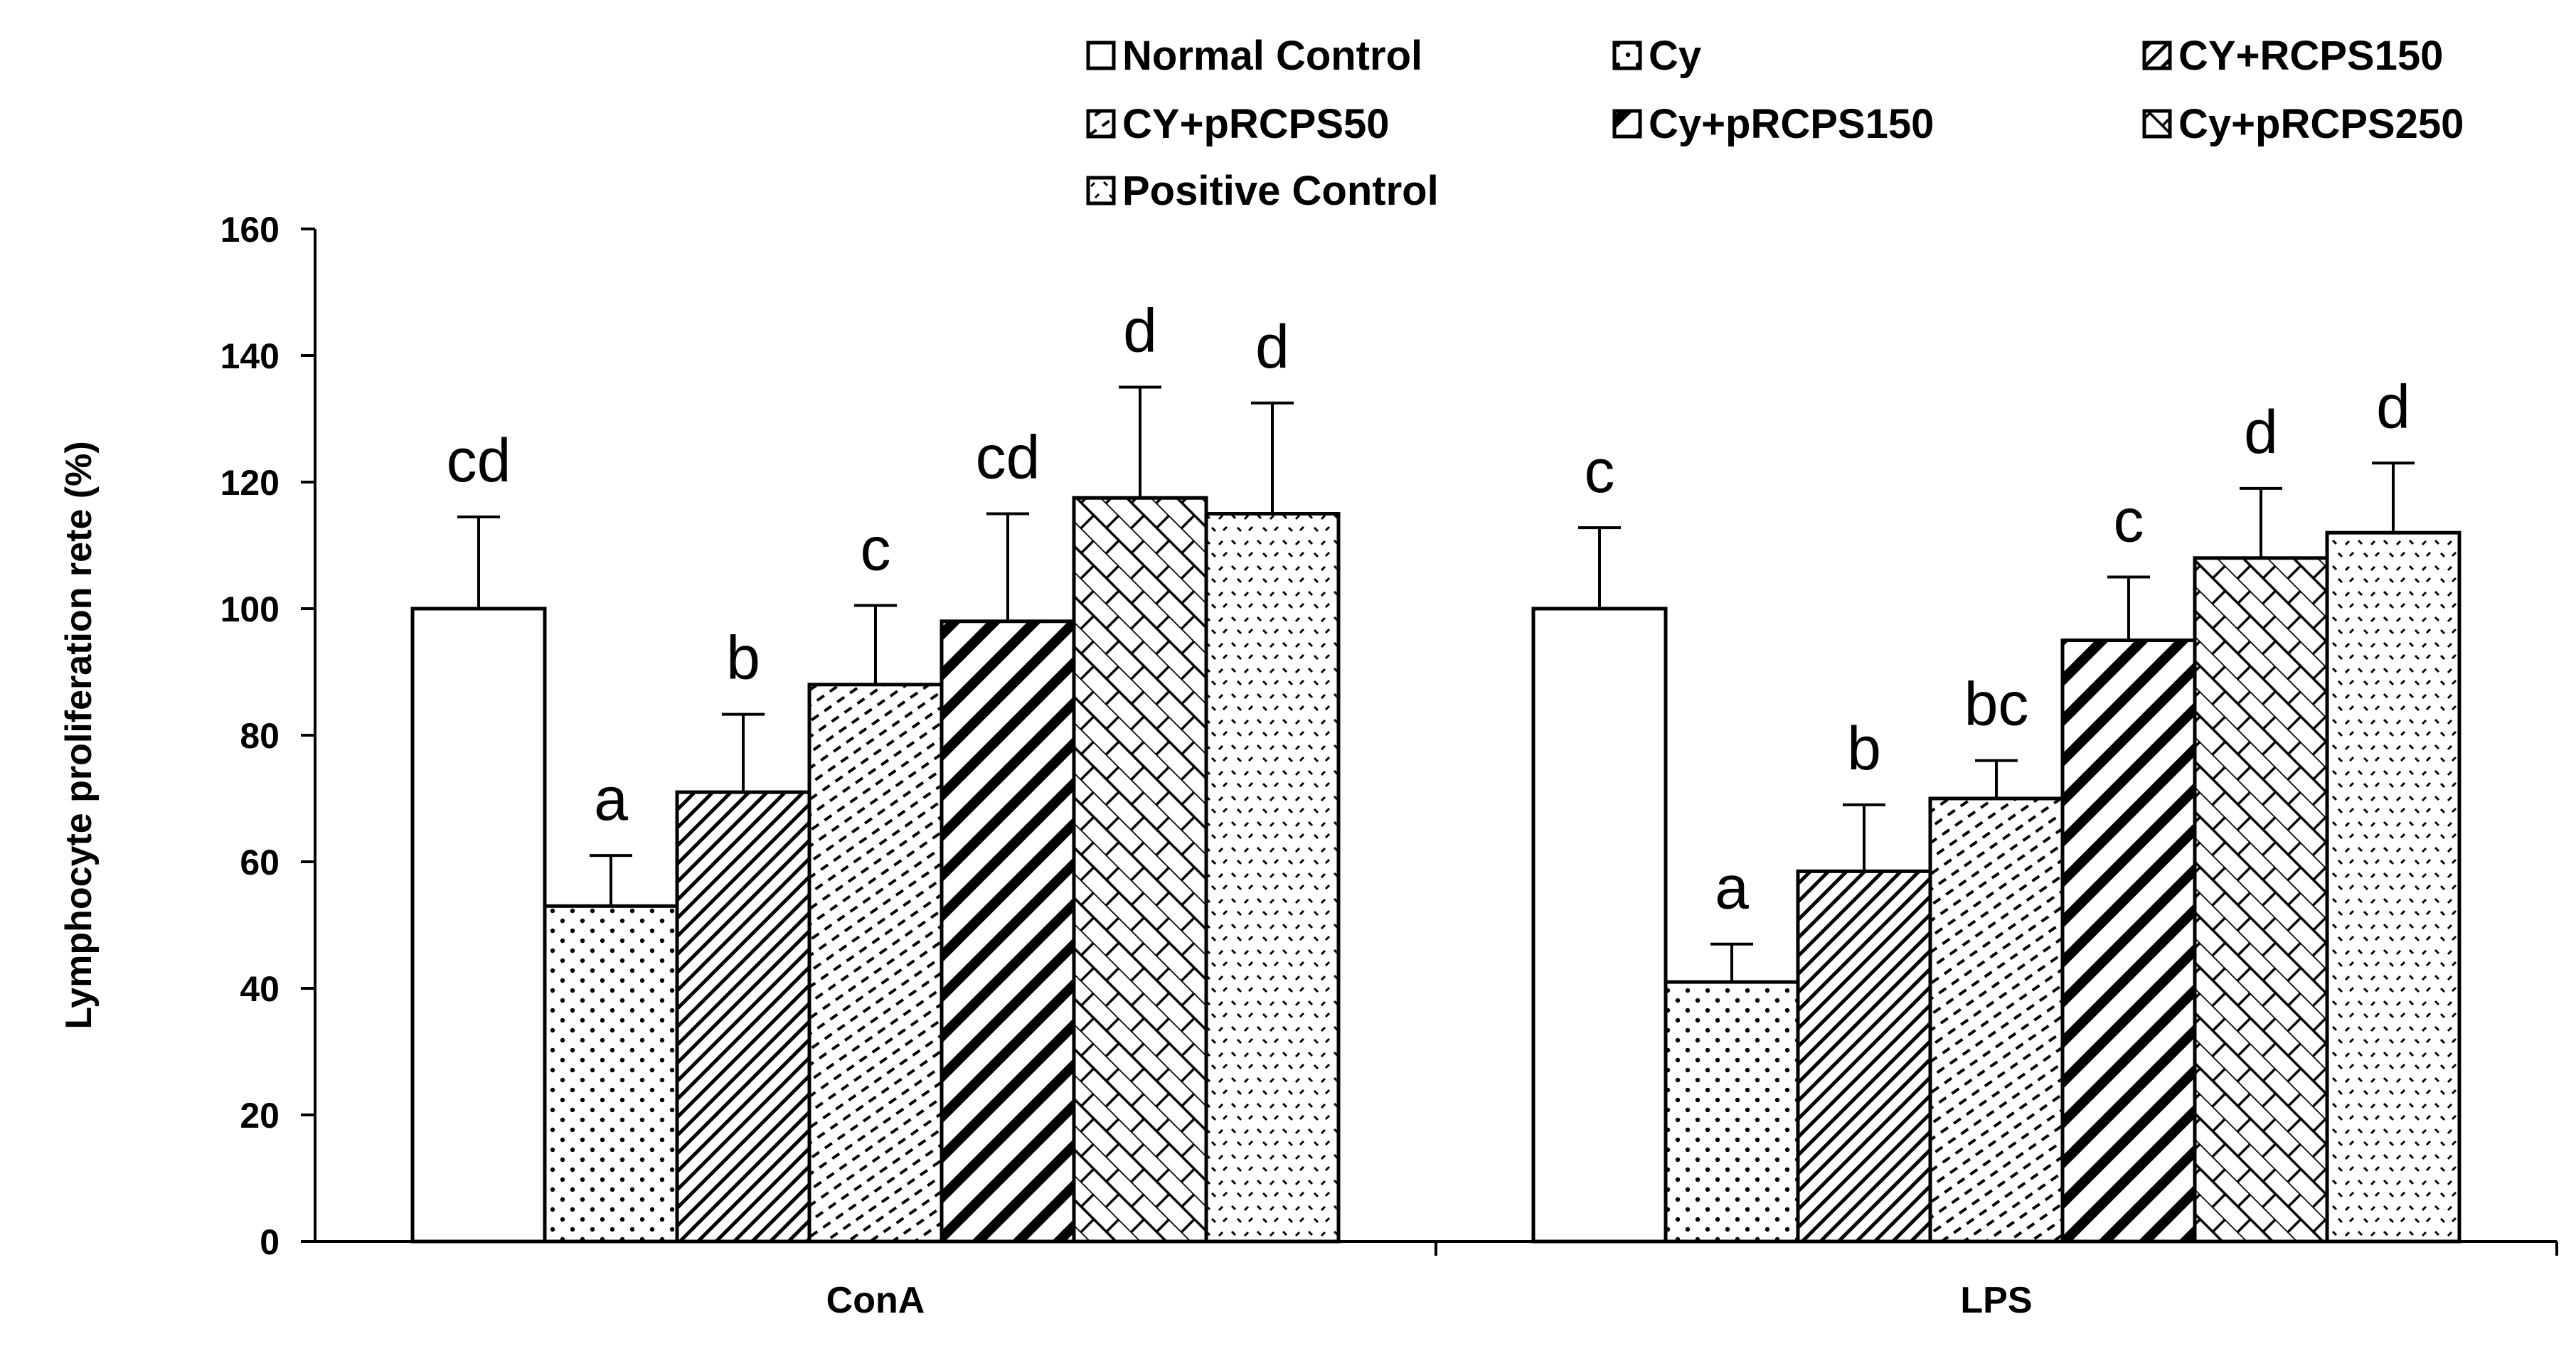  What do you see at coordinates (1272, 56) in the screenshot?
I see `legend-label: Normal Control` at bounding box center [1272, 56].